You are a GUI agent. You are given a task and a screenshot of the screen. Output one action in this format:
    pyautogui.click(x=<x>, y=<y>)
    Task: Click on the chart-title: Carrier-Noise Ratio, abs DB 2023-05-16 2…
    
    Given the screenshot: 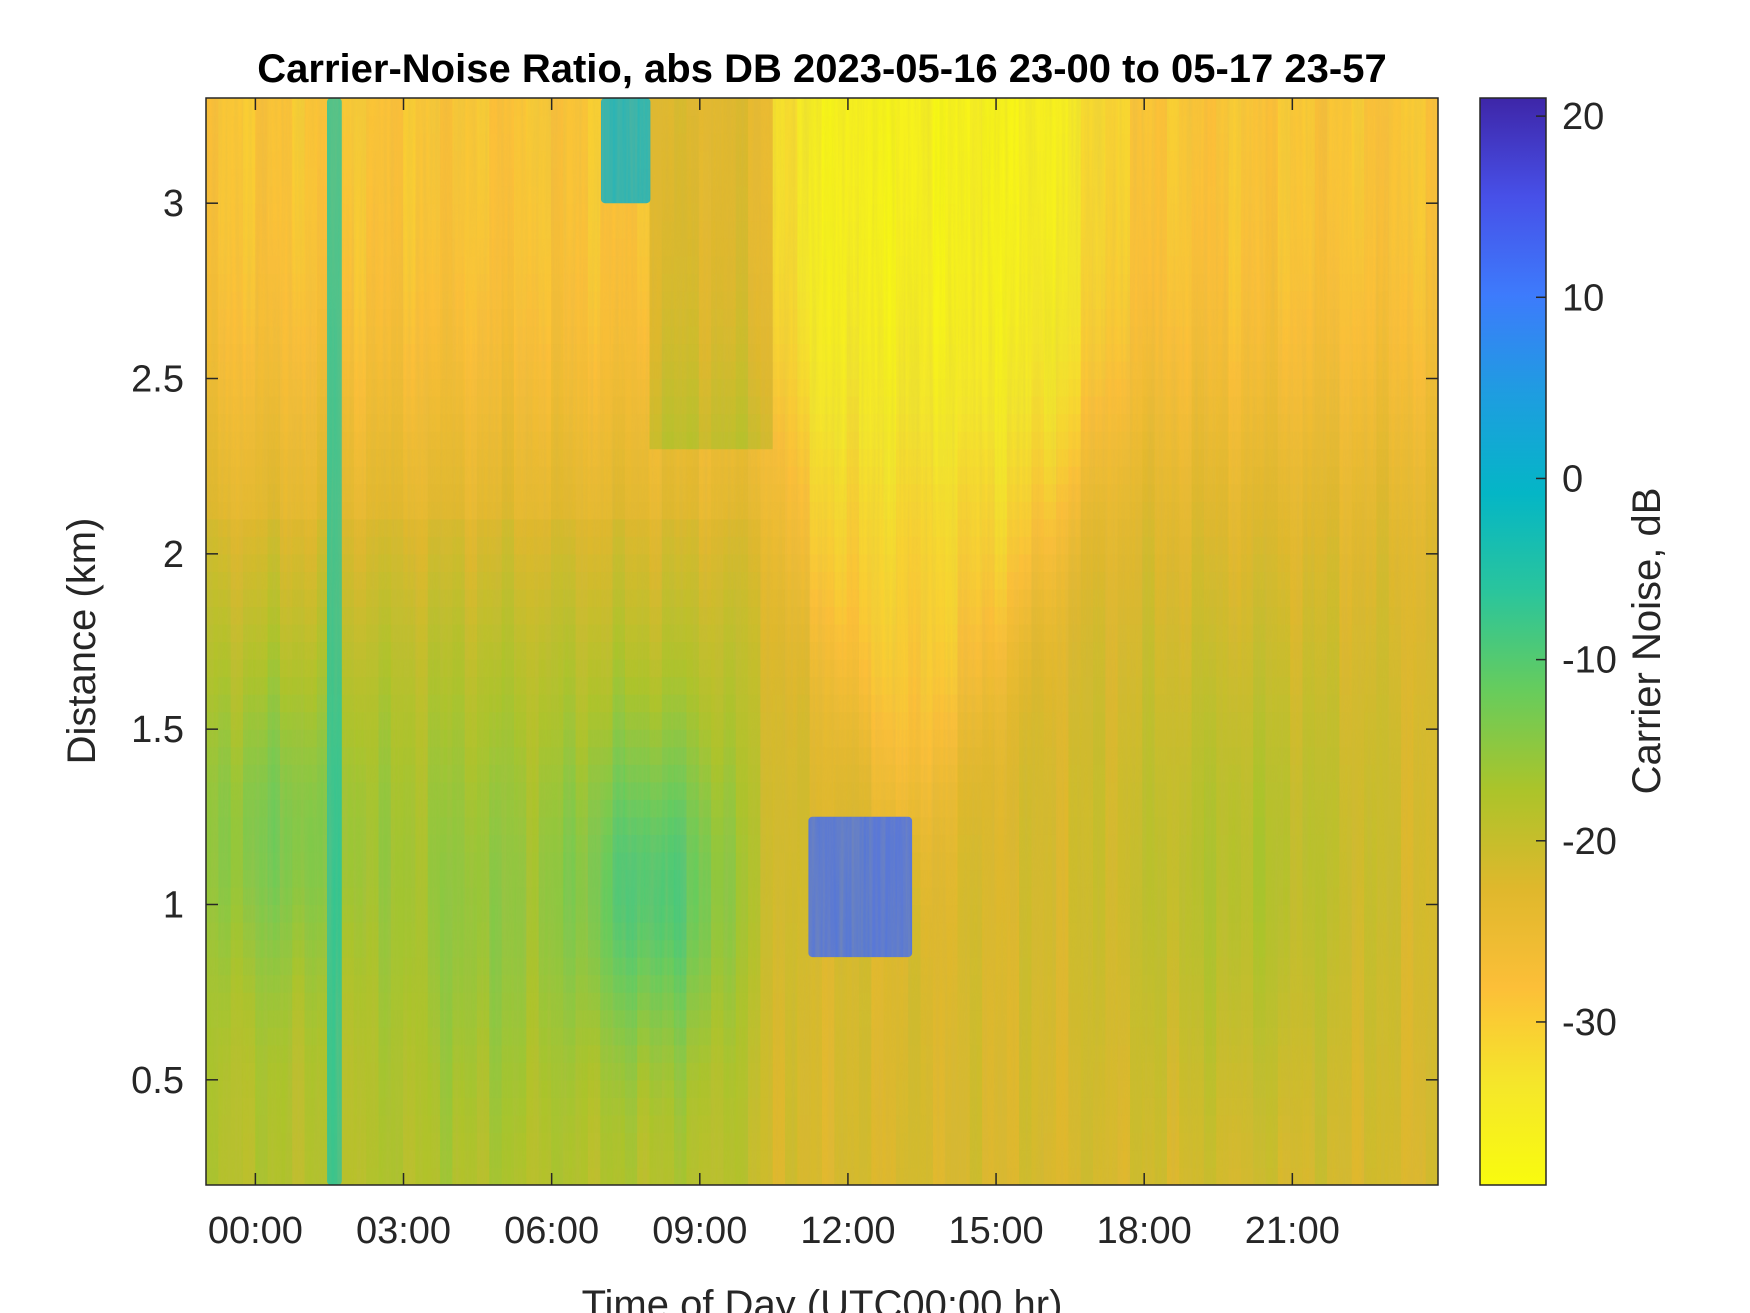 What is the action you would take?
    pyautogui.click(x=821, y=69)
    